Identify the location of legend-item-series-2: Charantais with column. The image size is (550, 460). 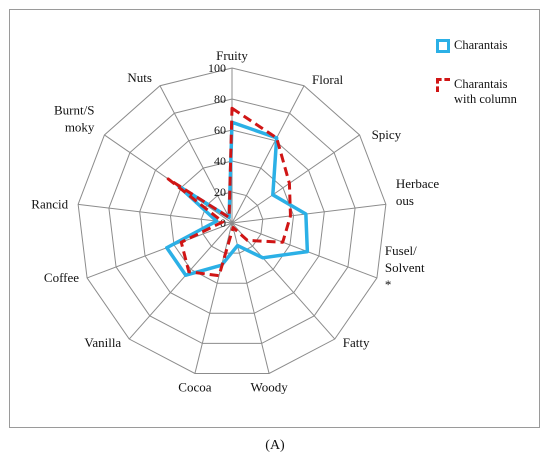
(491, 92).